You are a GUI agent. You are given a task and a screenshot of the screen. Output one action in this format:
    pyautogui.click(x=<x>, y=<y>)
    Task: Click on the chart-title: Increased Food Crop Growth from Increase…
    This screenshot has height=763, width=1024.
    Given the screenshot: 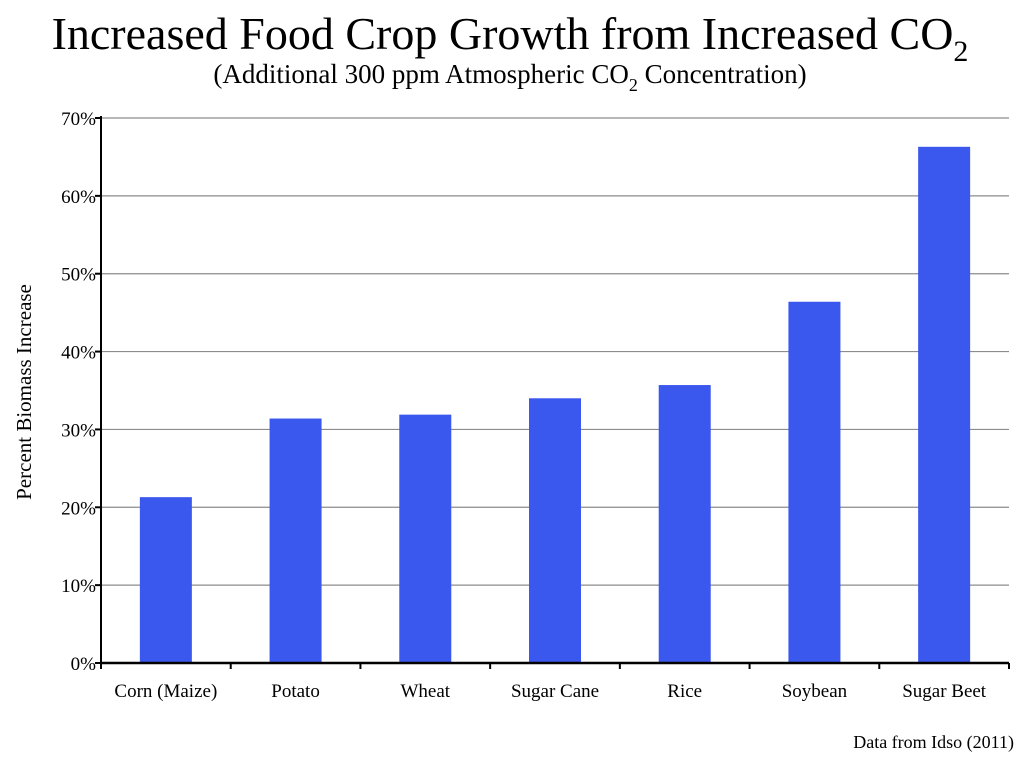 What is the action you would take?
    pyautogui.click(x=510, y=38)
    